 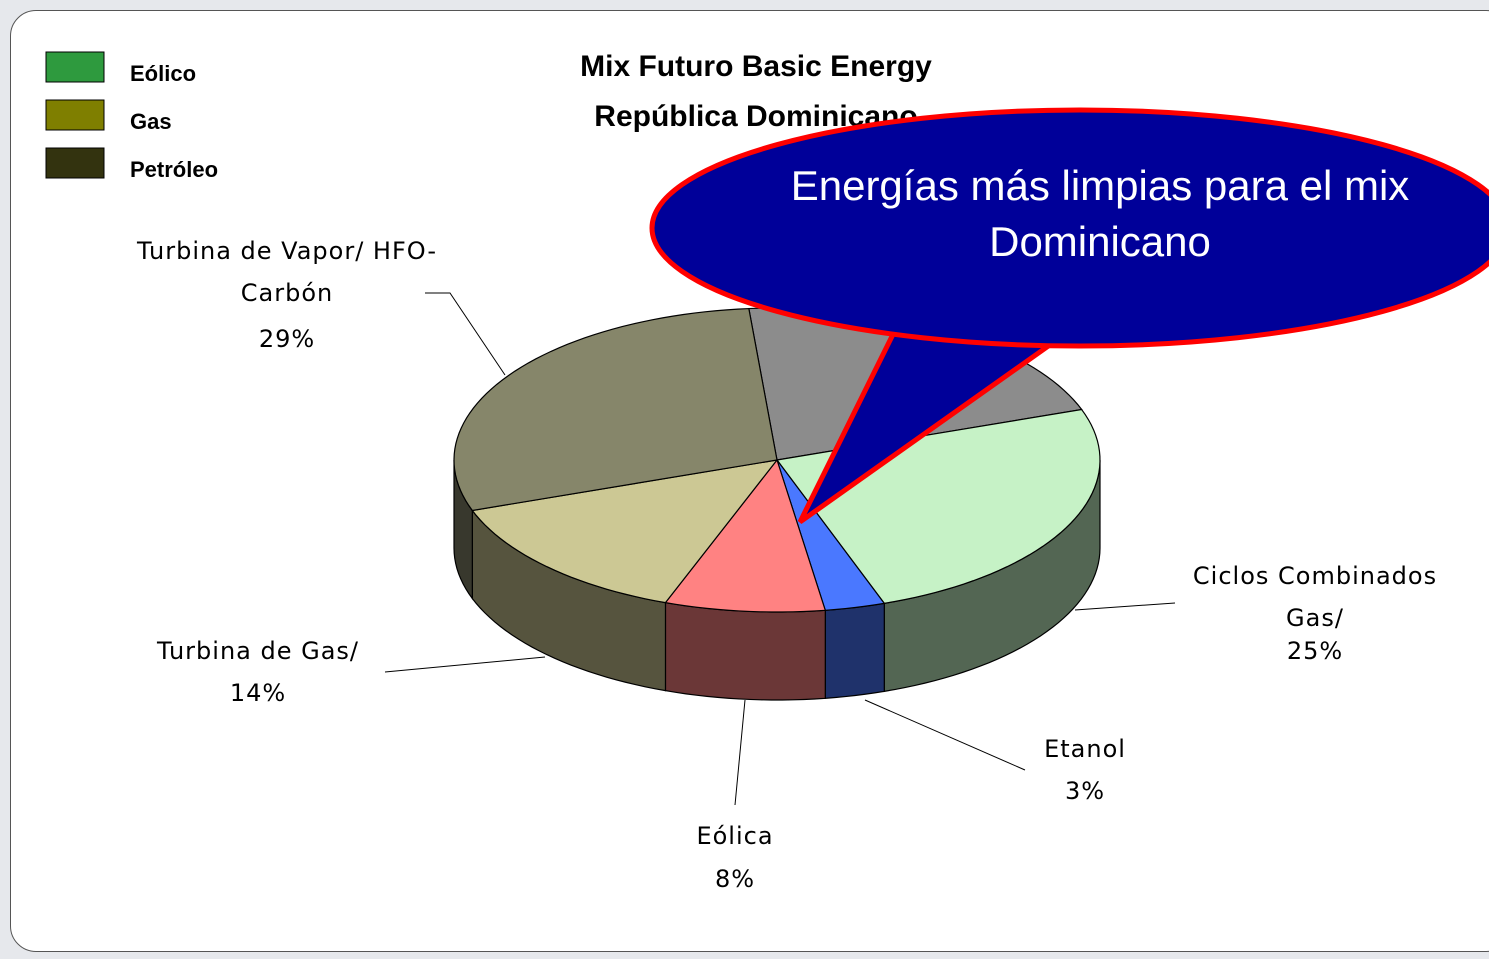 What do you see at coordinates (163, 73) in the screenshot?
I see `legend-label: Eólico` at bounding box center [163, 73].